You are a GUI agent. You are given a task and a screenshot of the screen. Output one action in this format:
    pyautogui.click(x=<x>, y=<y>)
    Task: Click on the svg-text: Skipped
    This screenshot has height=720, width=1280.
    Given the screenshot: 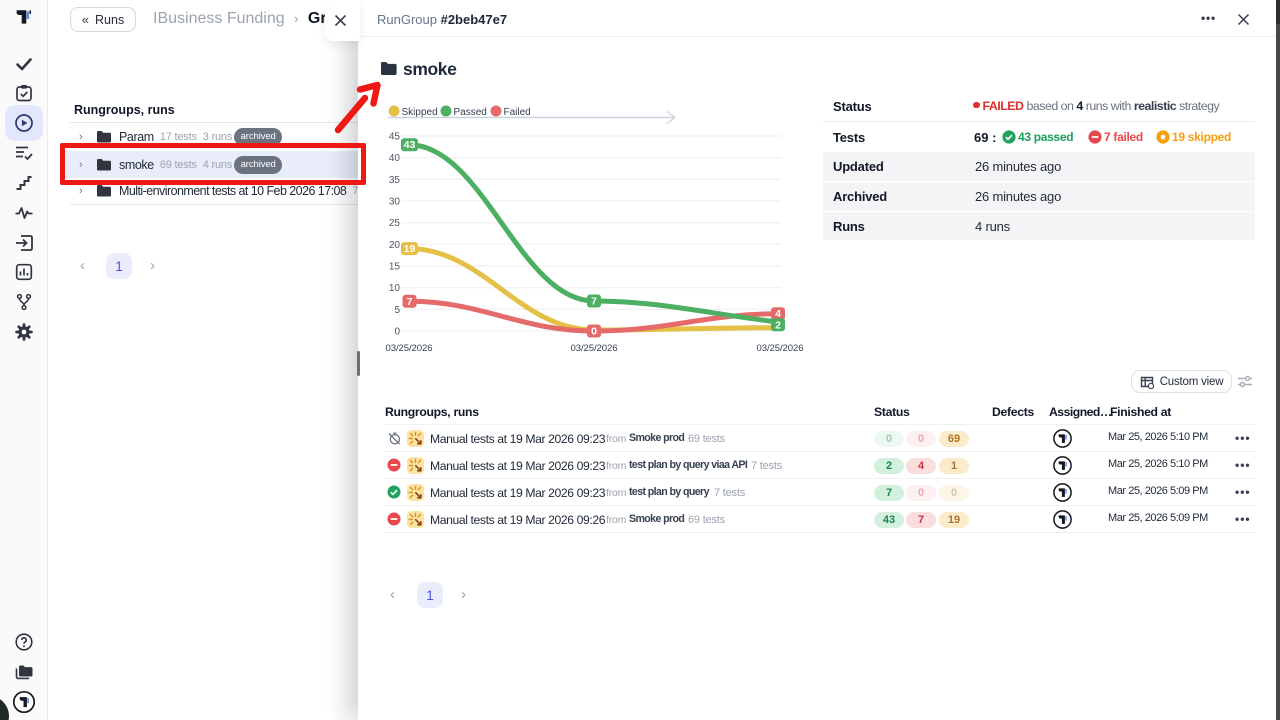 What is the action you would take?
    pyautogui.click(x=420, y=112)
    